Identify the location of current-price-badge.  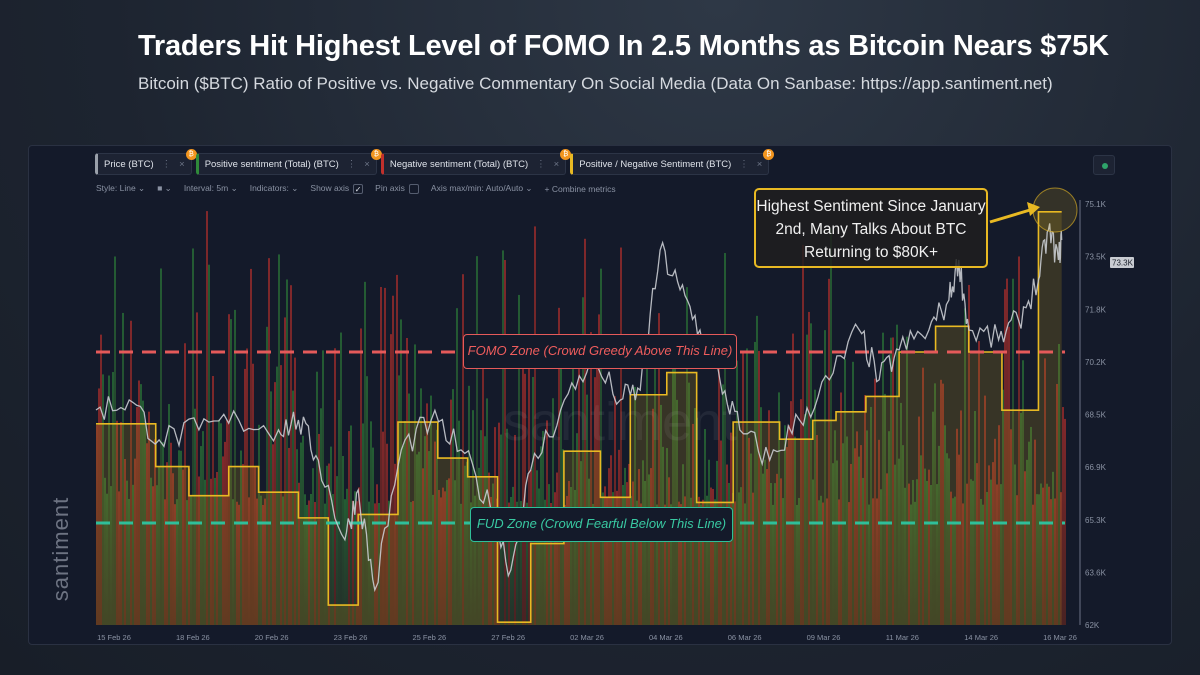
(1122, 262).